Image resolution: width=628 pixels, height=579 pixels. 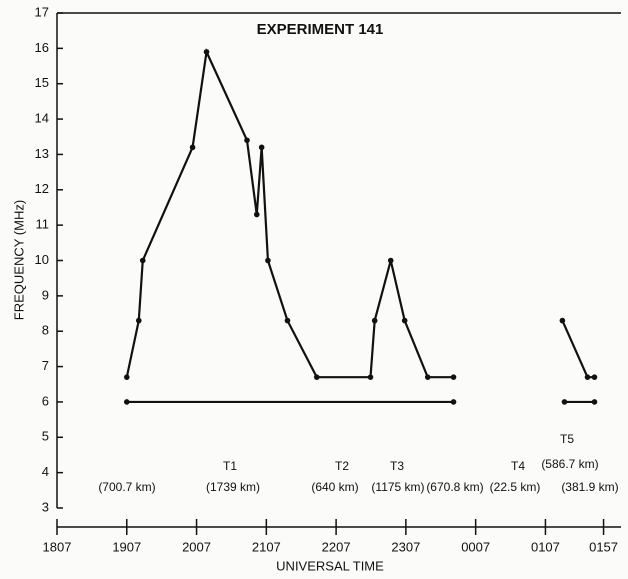 What do you see at coordinates (45, 471) in the screenshot?
I see `y-tick-label: 4` at bounding box center [45, 471].